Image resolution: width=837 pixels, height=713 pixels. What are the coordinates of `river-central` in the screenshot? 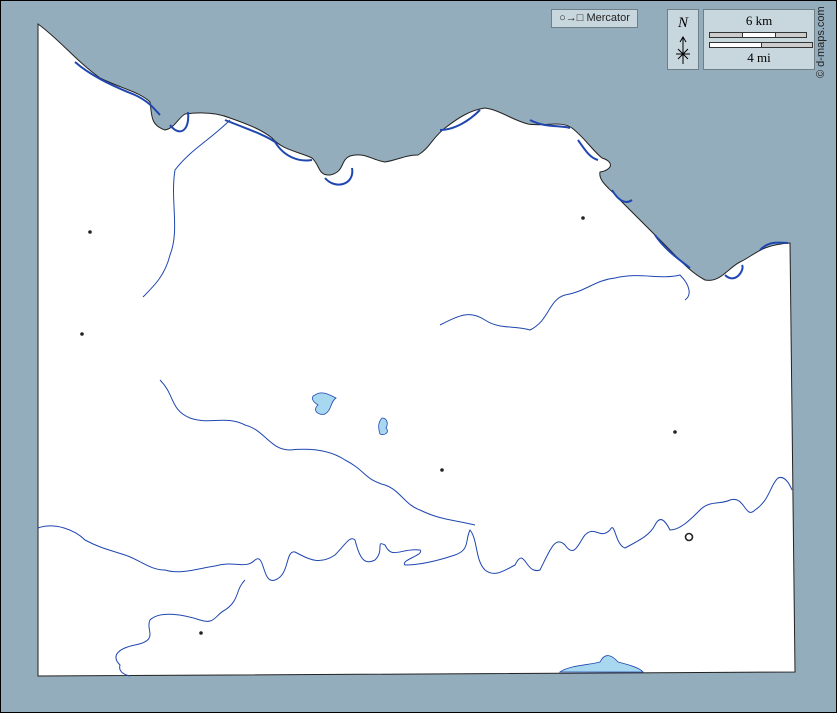 It's located at (317, 452).